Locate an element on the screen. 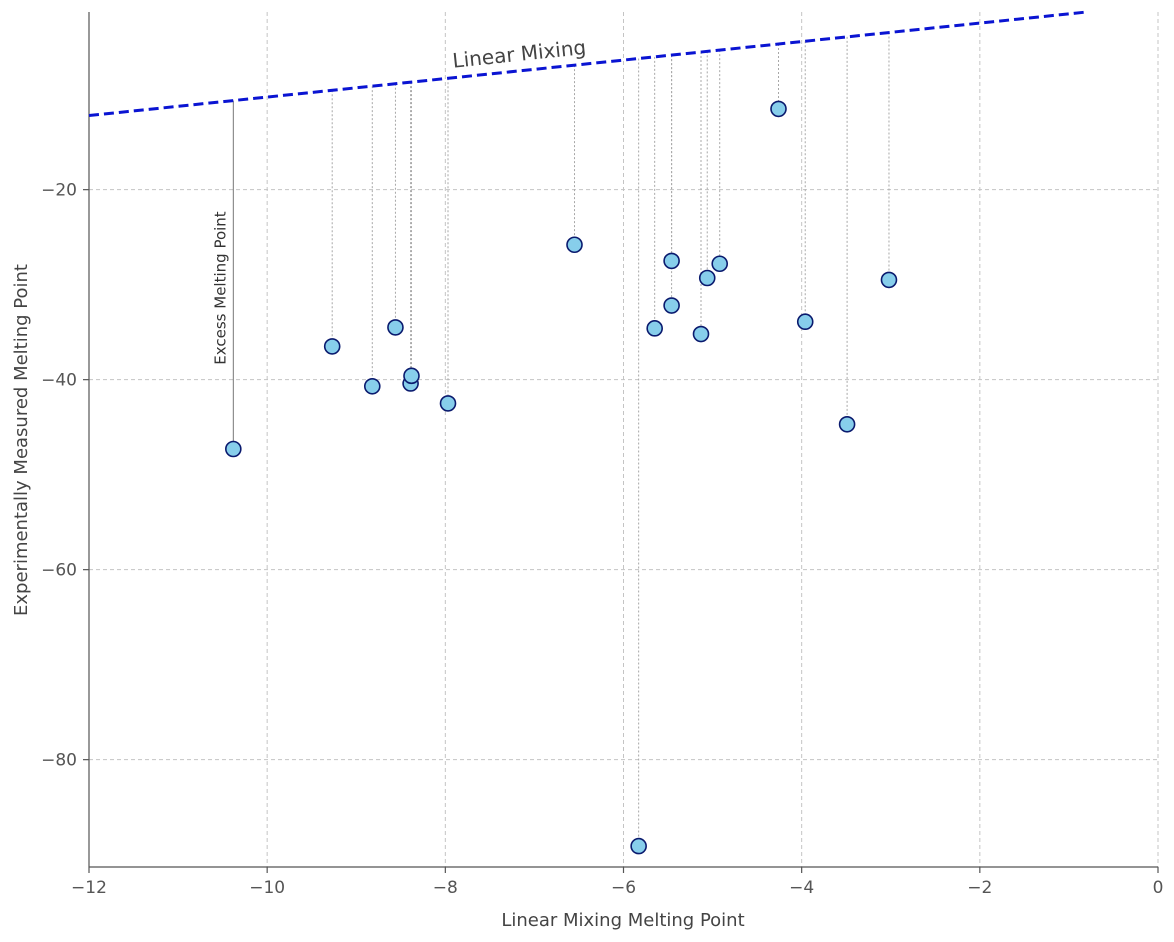  x-tick-label: −4 is located at coordinates (801, 888).